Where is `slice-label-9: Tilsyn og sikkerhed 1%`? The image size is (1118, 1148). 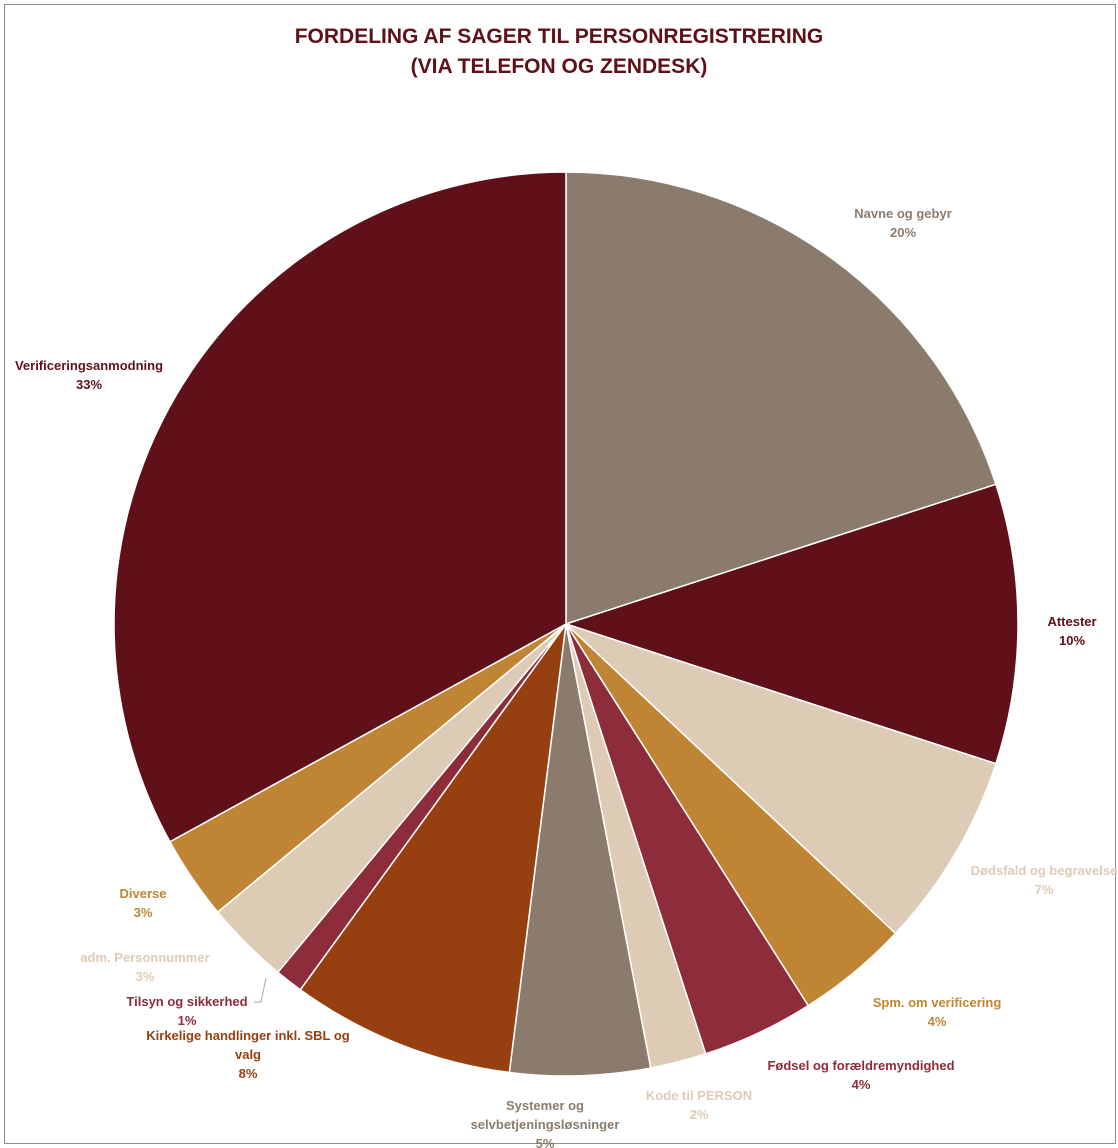 slice-label-9: Tilsyn og sikkerhed 1% is located at coordinates (186, 1011).